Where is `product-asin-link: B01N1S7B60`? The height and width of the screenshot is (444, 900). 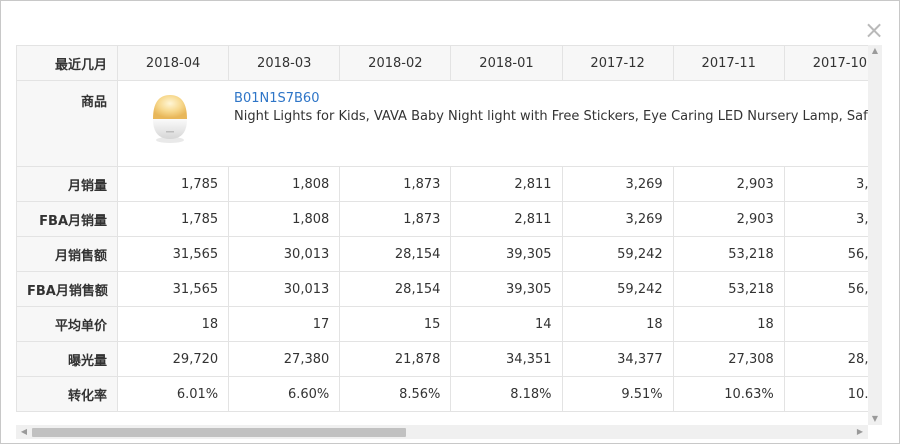
product-asin-link: B01N1S7B60 is located at coordinates (277, 98).